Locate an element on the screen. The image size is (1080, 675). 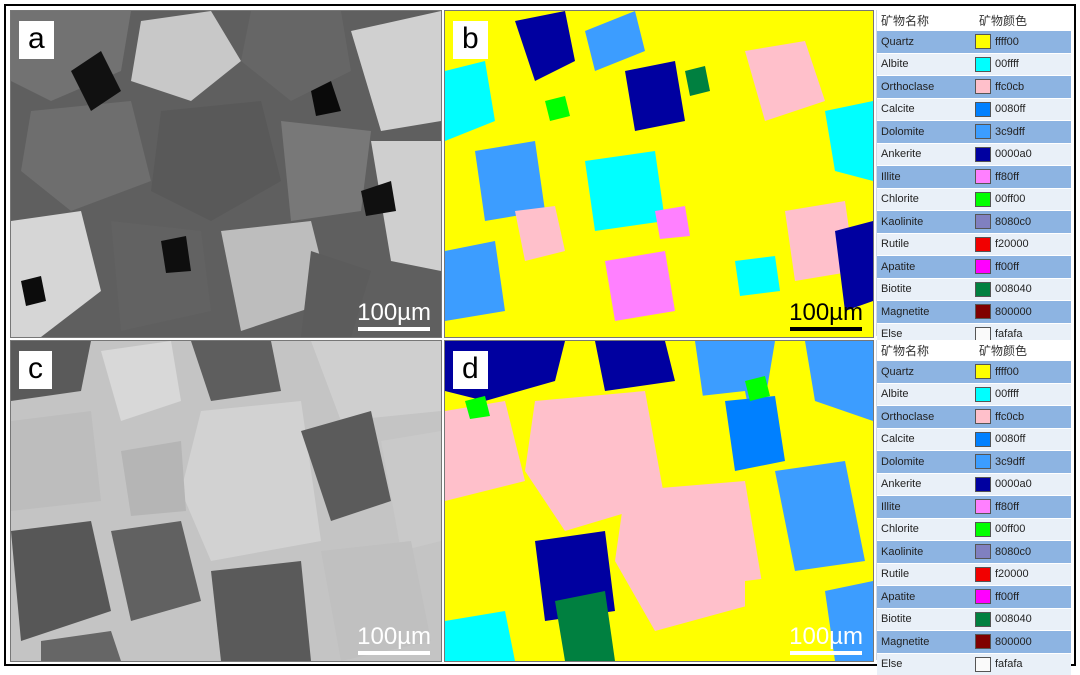
legend-color-code: 00ff00 is located at coordinates (1010, 529).